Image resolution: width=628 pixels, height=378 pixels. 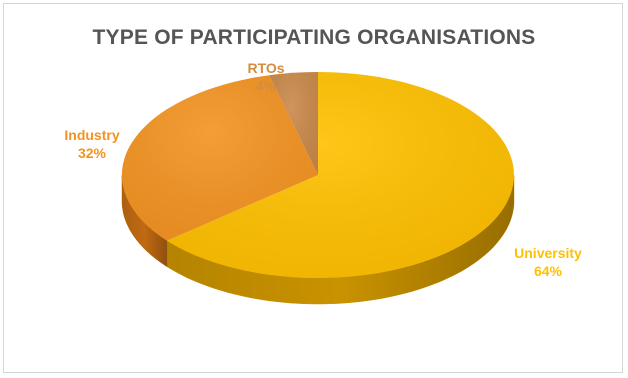 What do you see at coordinates (92, 153) in the screenshot?
I see `slice-percent-industry: 32%` at bounding box center [92, 153].